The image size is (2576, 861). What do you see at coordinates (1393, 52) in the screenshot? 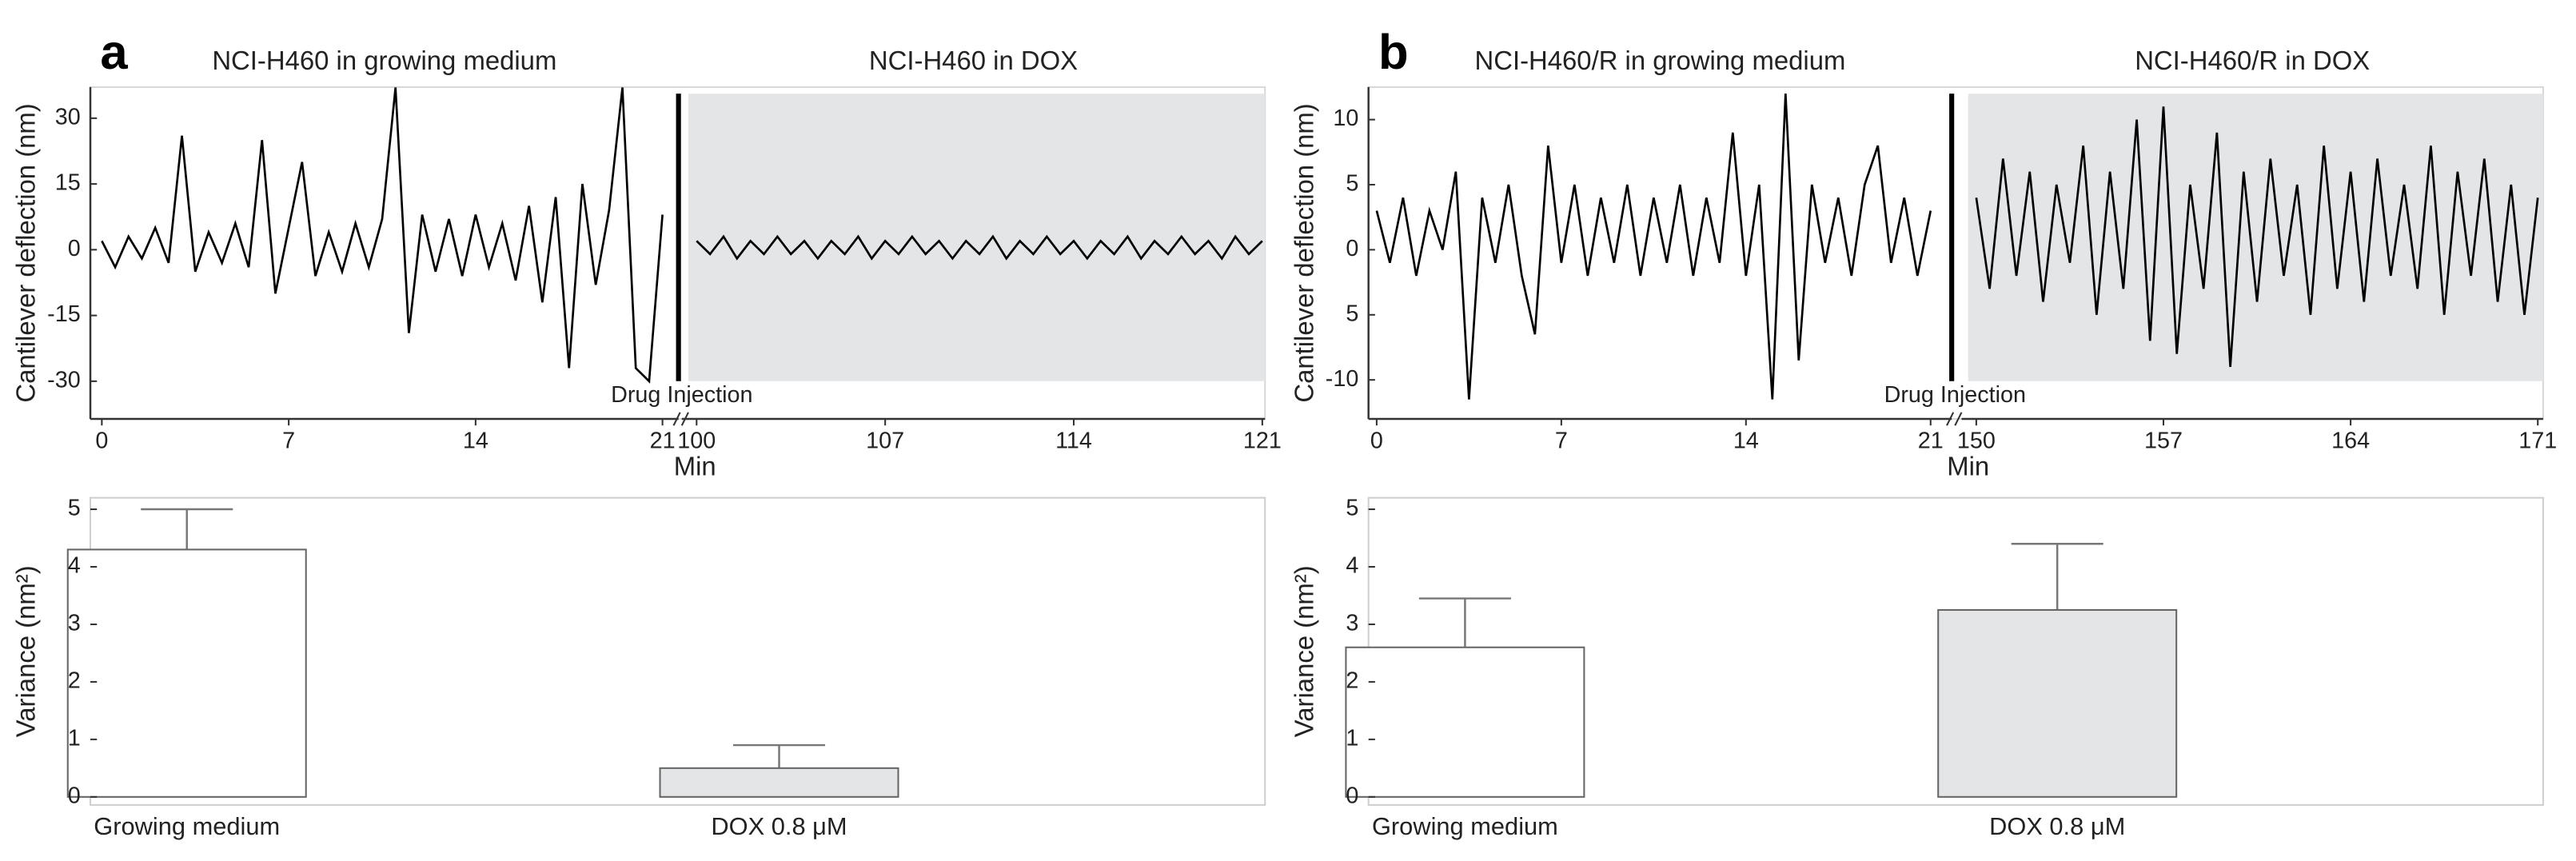
I see `panel-label: b` at bounding box center [1393, 52].